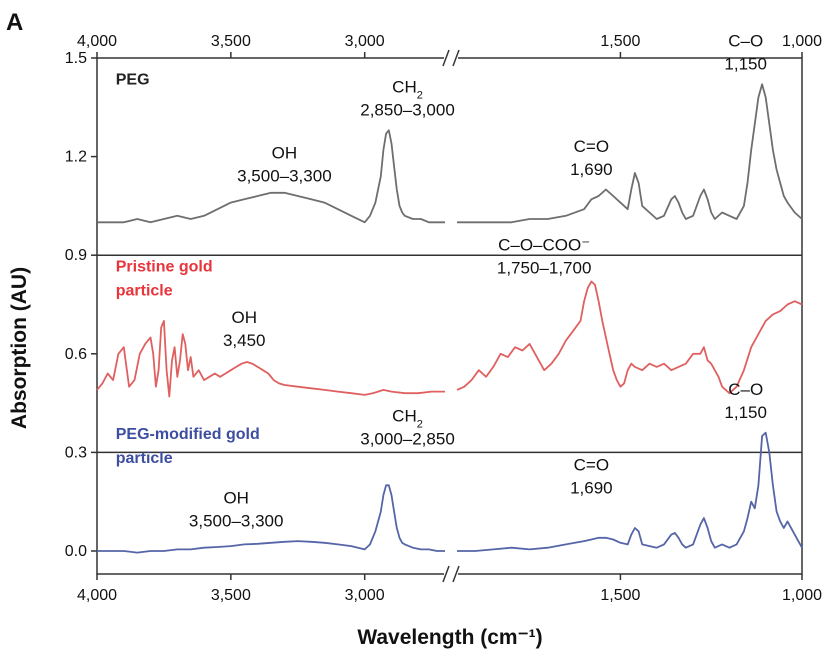 This screenshot has height=656, width=824. I want to click on y-tick-label: 1.5, so click(76, 58).